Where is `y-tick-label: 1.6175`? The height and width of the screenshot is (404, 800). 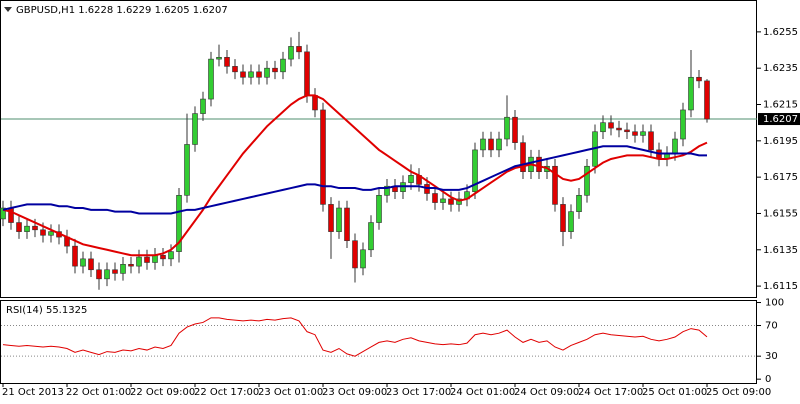 y-tick-label: 1.6175 is located at coordinates (780, 177).